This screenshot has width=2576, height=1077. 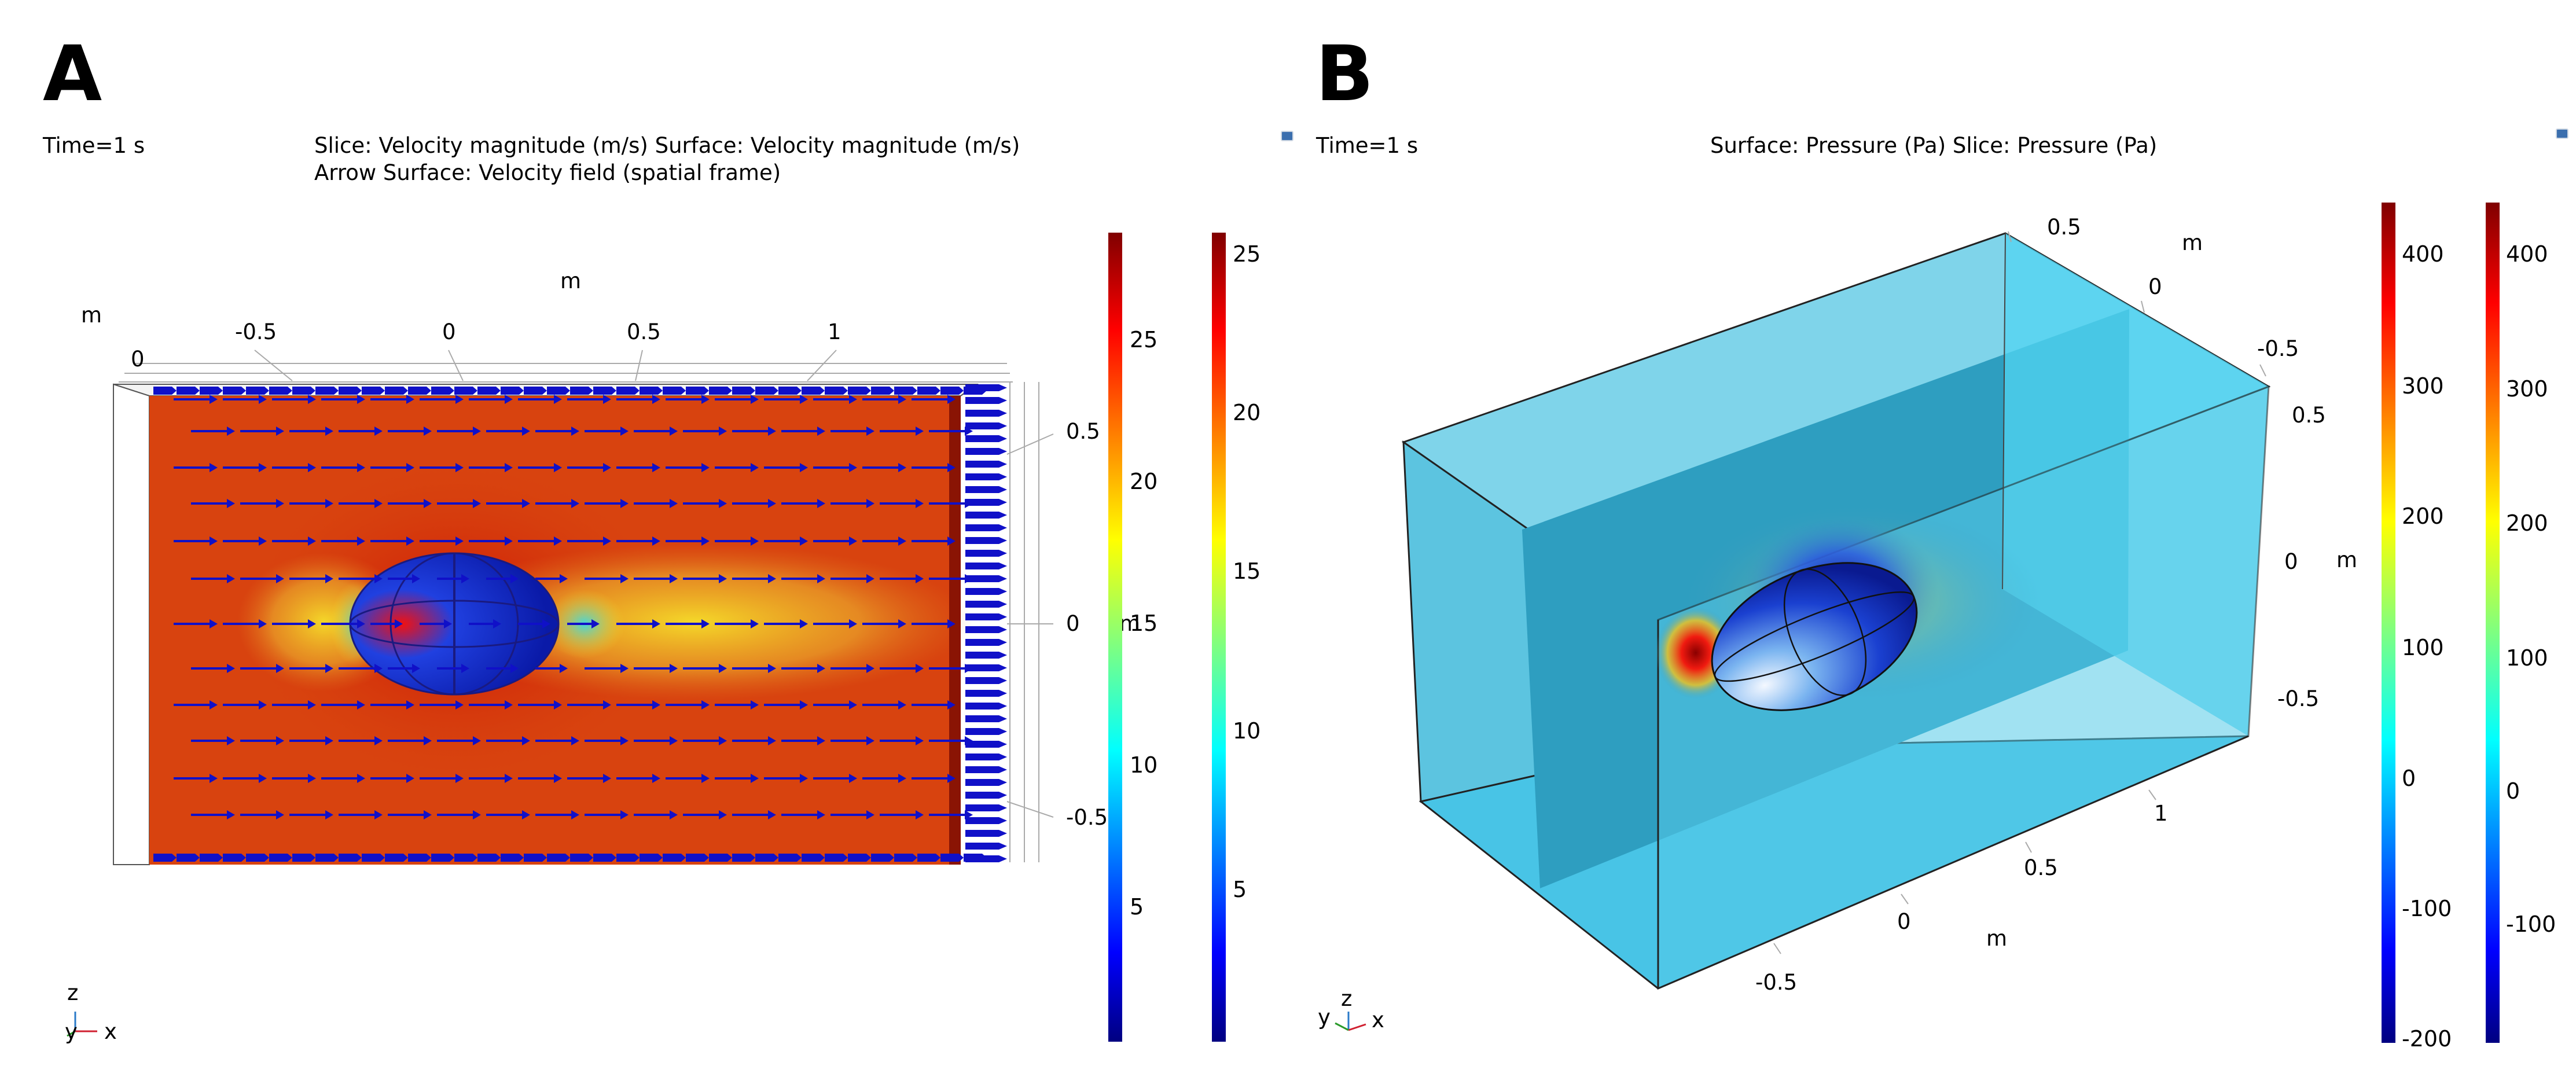 I want to click on colorbar-tick: 300, so click(x=2527, y=389).